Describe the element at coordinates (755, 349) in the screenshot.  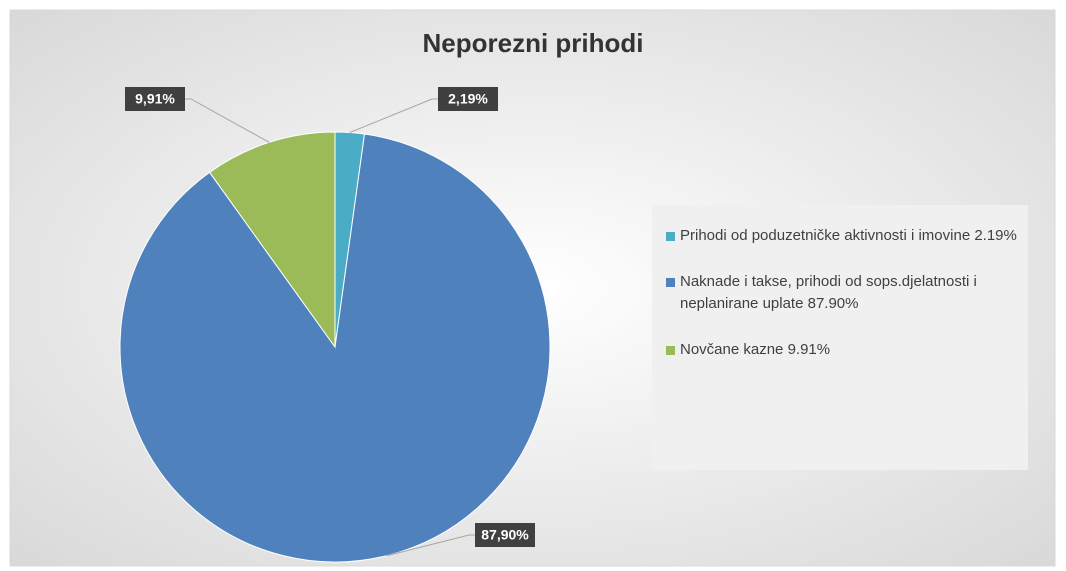
I see `legend-label: Novčane kazne 9.91%` at that location.